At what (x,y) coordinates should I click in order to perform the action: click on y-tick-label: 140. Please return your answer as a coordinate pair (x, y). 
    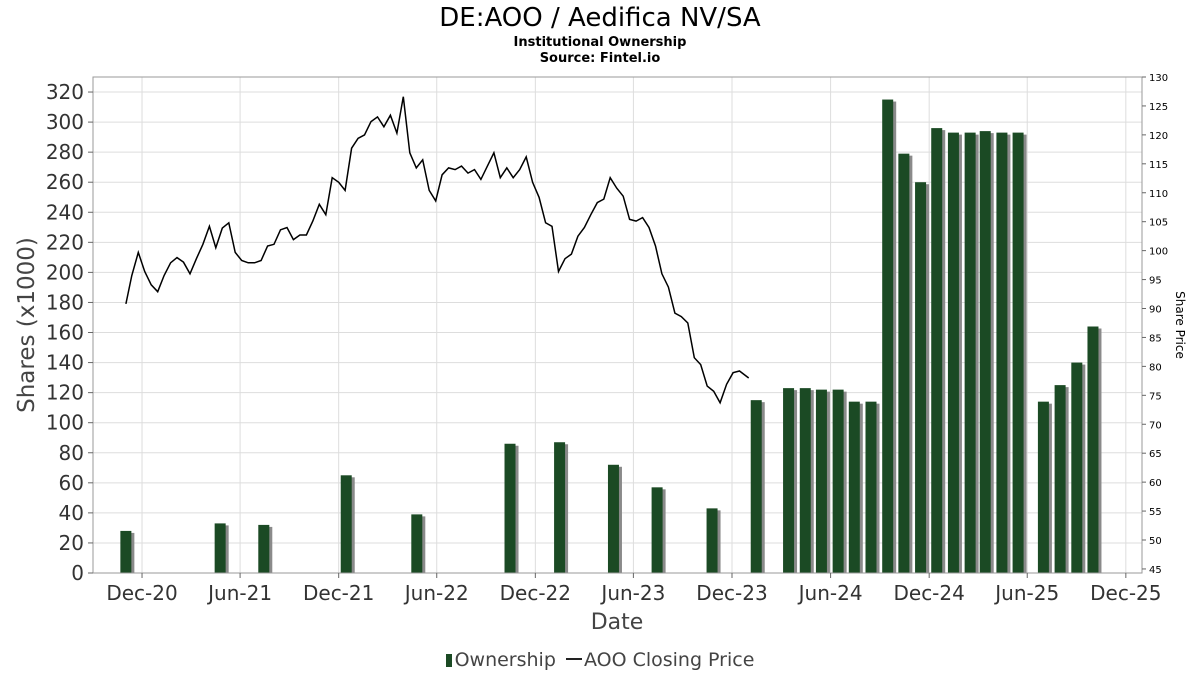
    Looking at the image, I should click on (65, 363).